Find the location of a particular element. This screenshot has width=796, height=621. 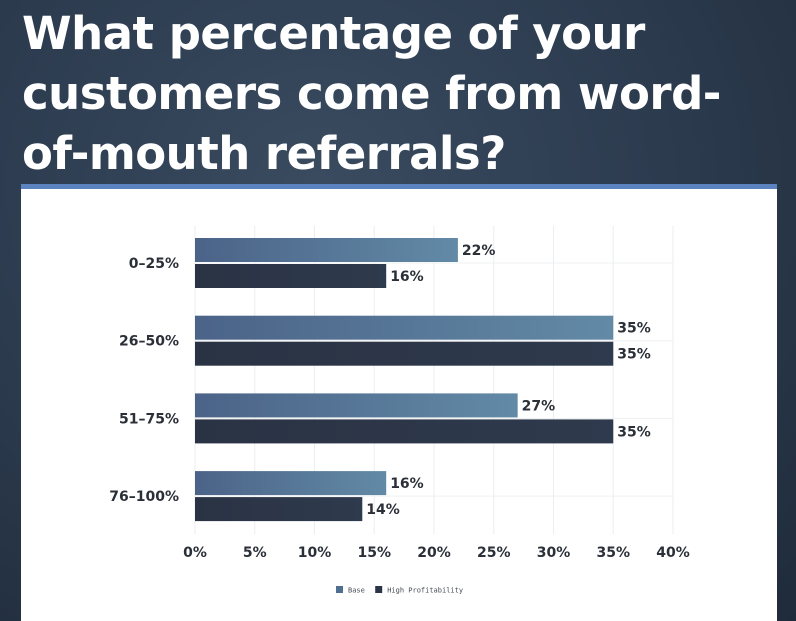

category-label: 26–50% is located at coordinates (149, 342).